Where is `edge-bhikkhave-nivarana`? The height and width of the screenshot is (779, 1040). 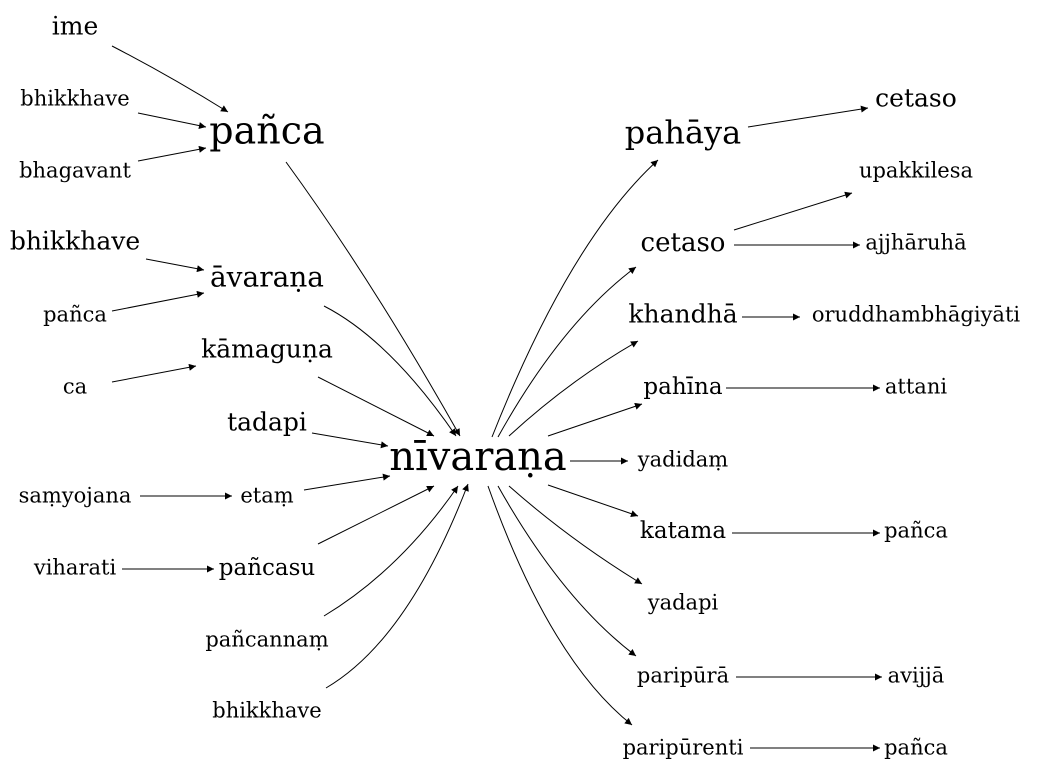
edge-bhikkhave-nivarana is located at coordinates (397, 586).